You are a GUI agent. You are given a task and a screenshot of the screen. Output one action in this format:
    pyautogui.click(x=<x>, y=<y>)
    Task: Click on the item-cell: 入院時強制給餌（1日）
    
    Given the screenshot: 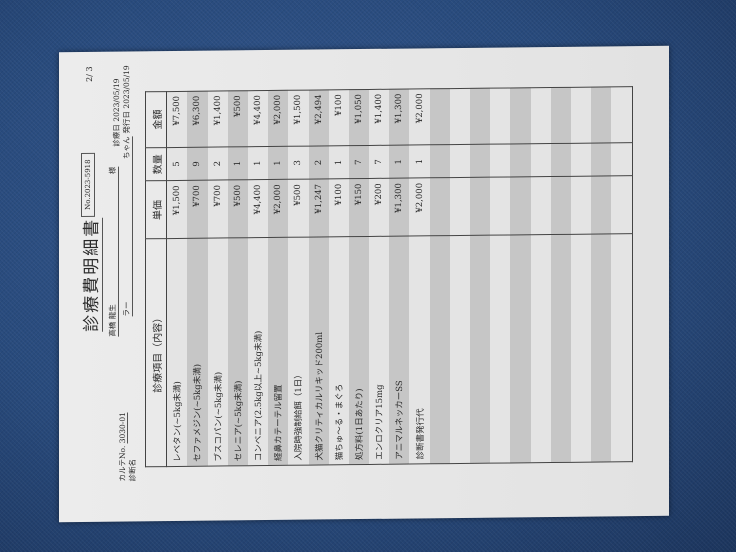 What is the action you would take?
    pyautogui.click(x=298, y=351)
    